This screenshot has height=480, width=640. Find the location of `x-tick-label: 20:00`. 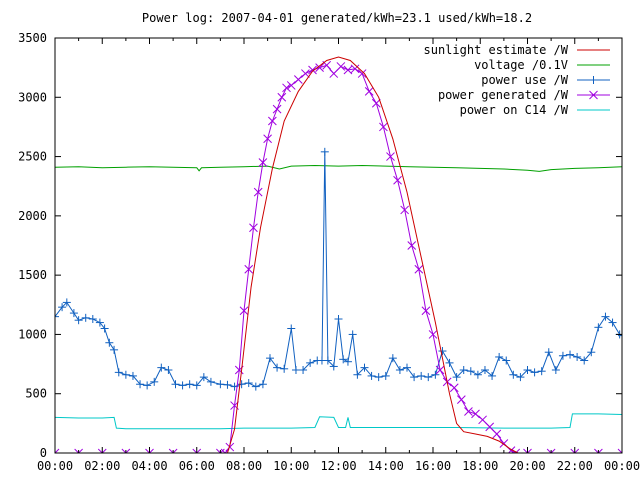

x-tick-label: 20:00 is located at coordinates (527, 466).